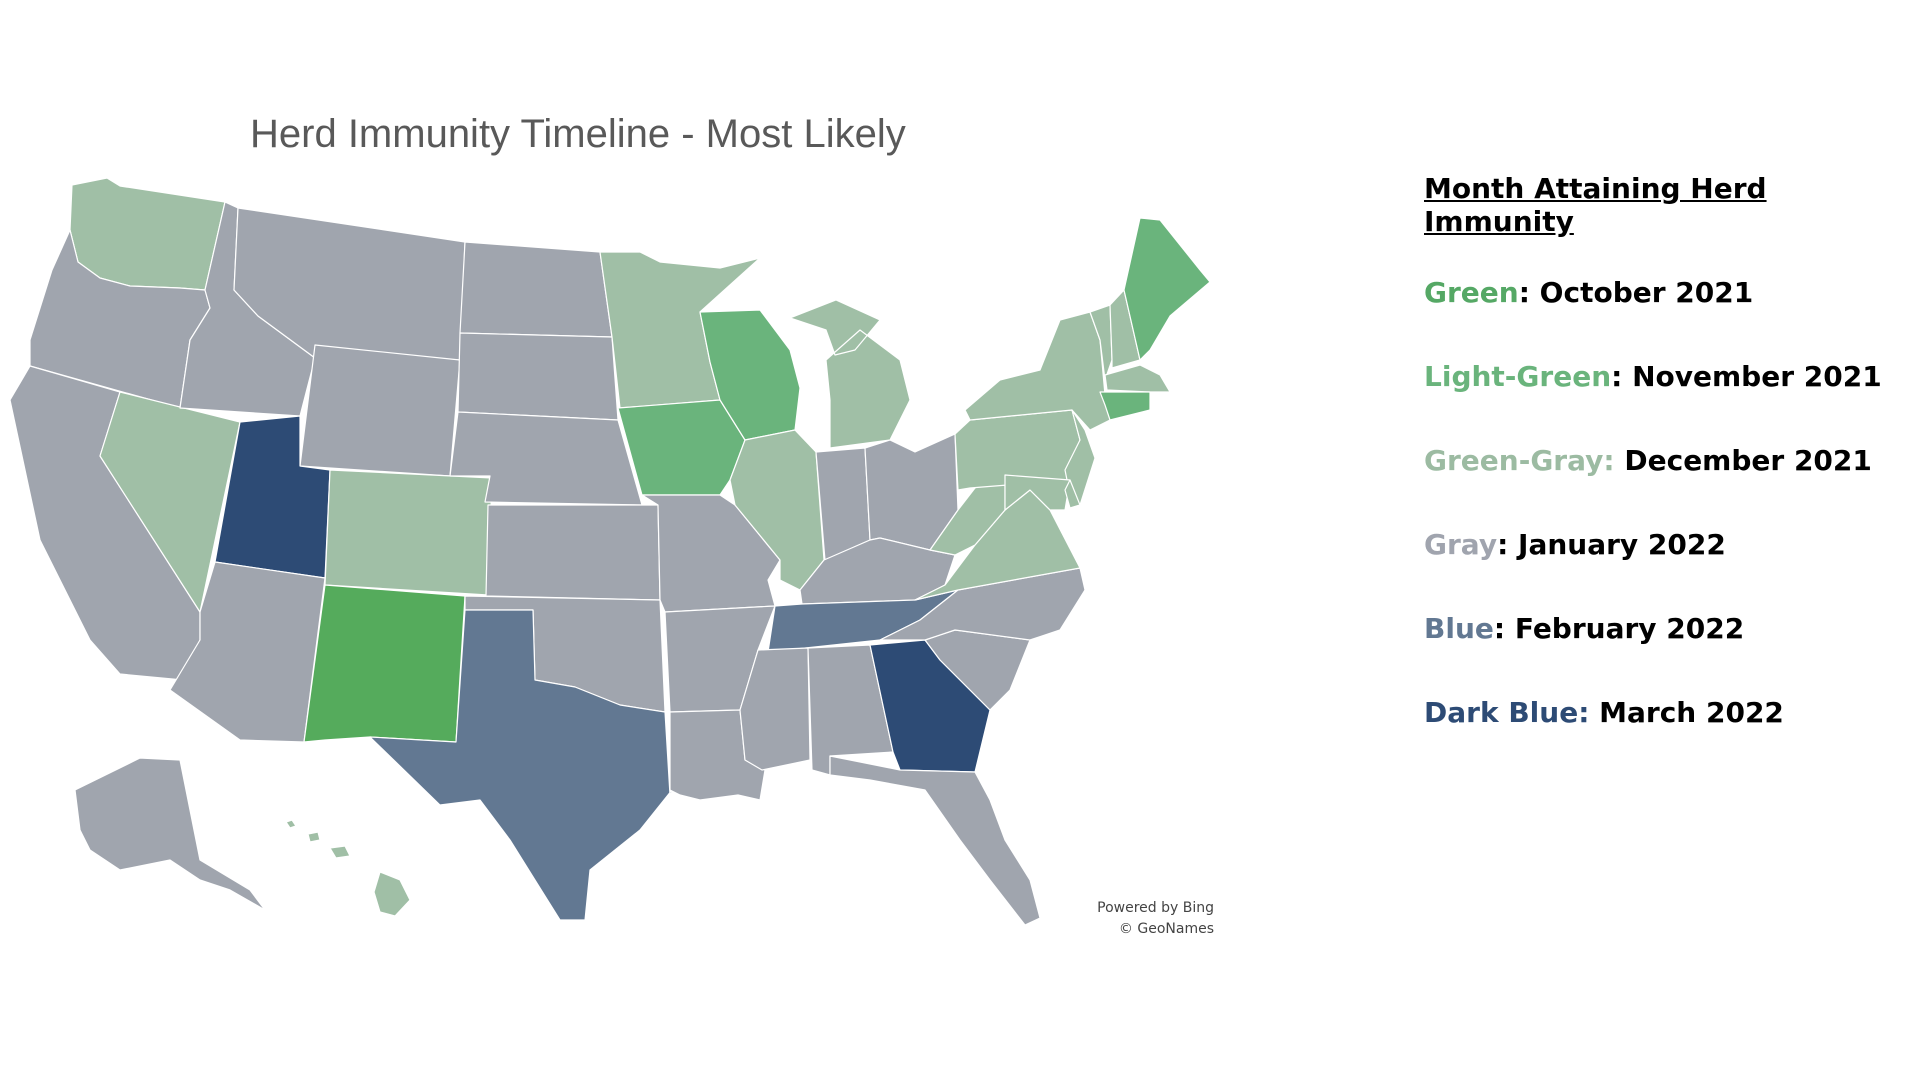 Image resolution: width=1920 pixels, height=1080 pixels. I want to click on state-colorado, so click(408, 532).